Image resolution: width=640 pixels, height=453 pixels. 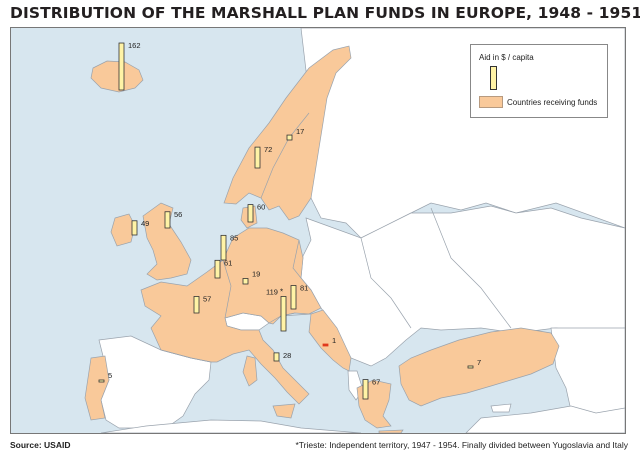 What do you see at coordinates (391, 431) in the screenshot?
I see `crete` at bounding box center [391, 431].